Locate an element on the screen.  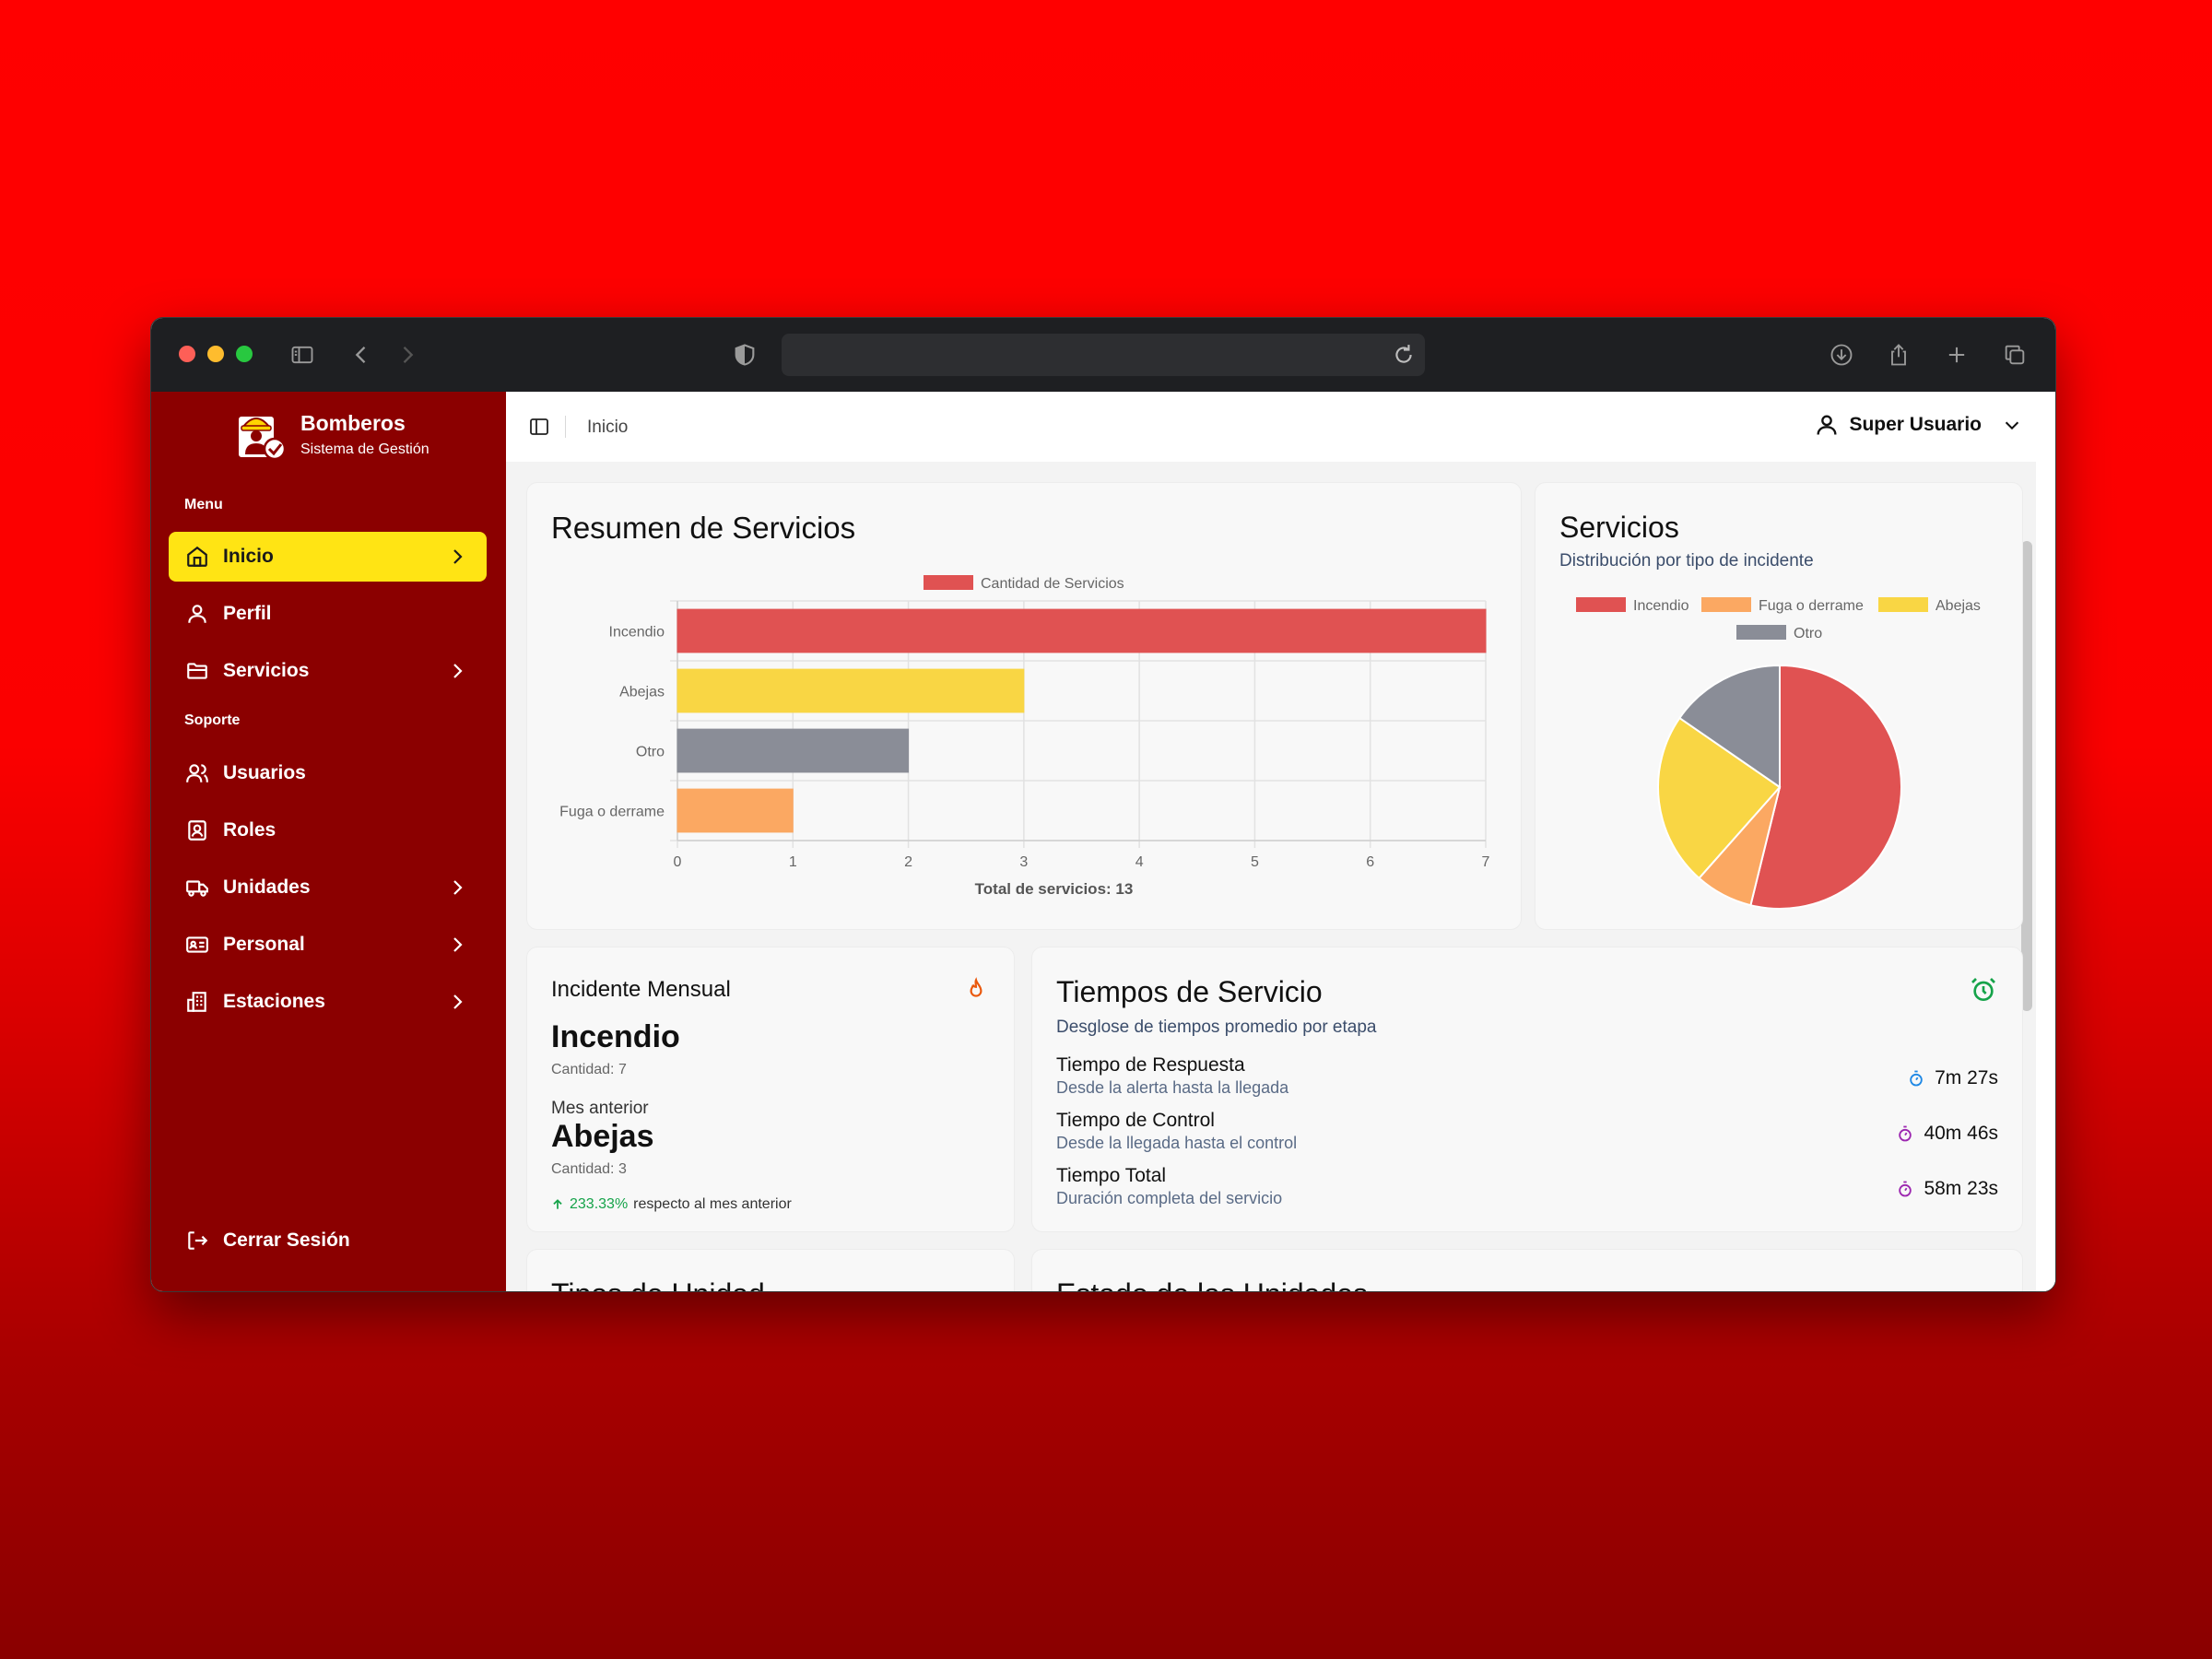
download-icon is located at coordinates (1841, 355).